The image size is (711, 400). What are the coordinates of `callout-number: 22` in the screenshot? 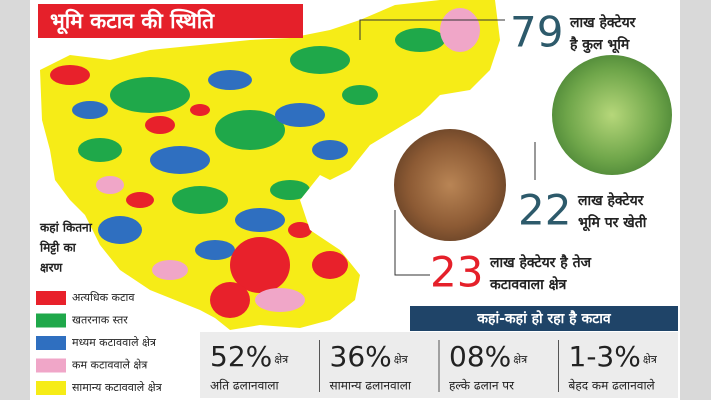 It's located at (544, 210).